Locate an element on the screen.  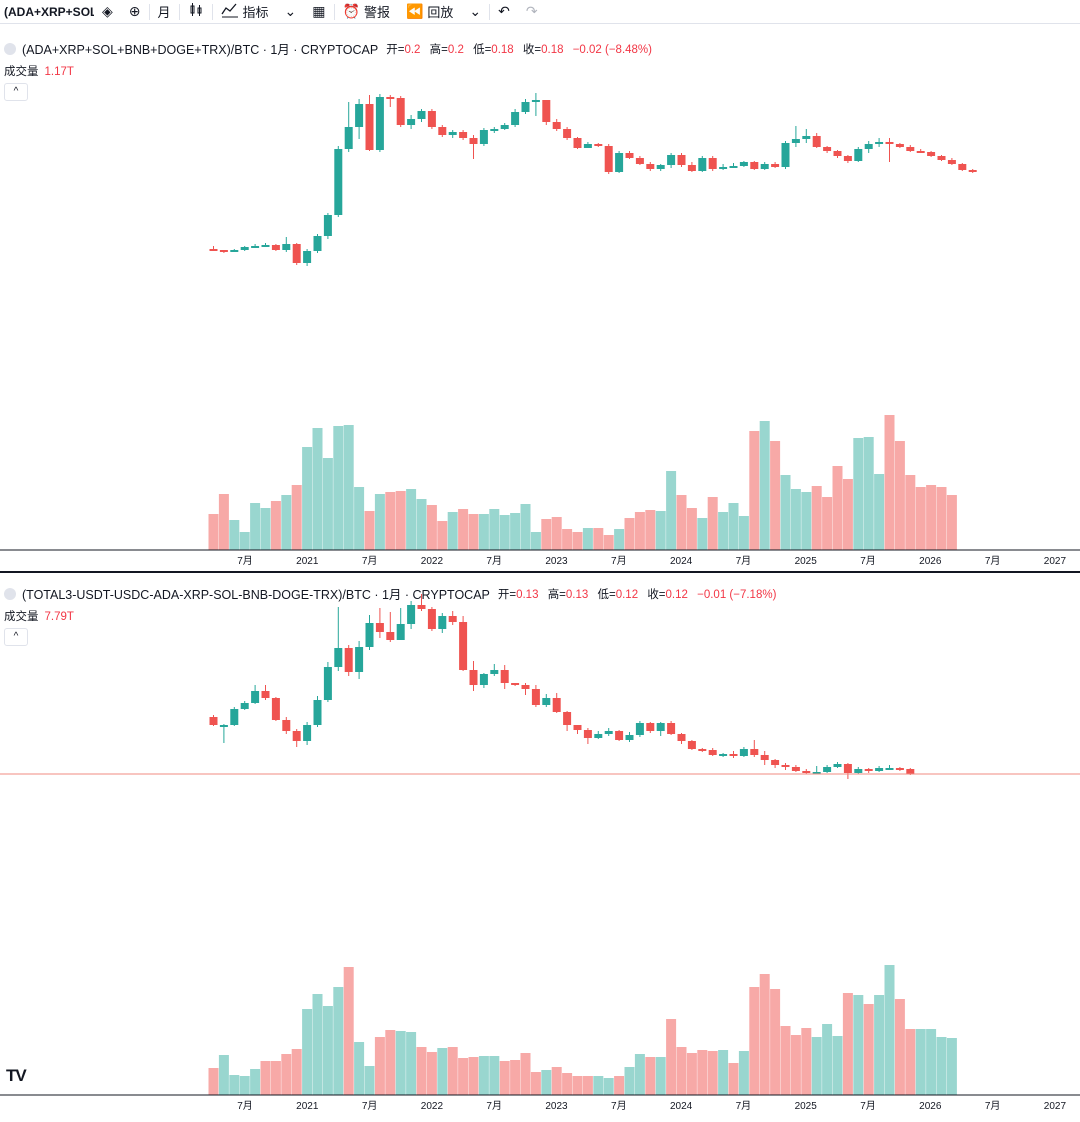
time-axis-tick-label: 7月 is located at coordinates (245, 561).